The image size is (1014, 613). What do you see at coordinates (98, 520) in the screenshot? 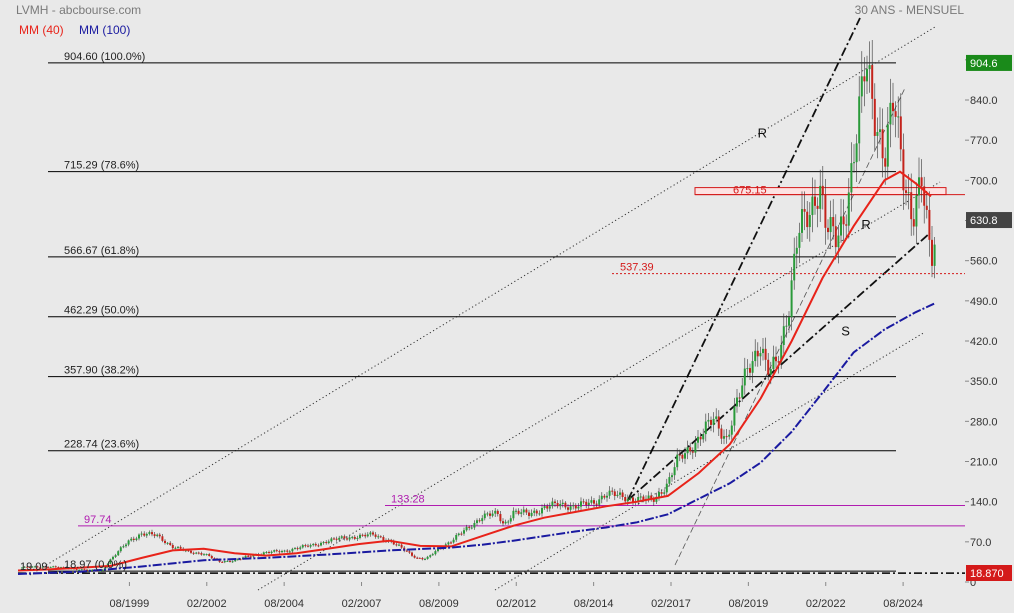
I see `level-label-magenta: 97.74` at bounding box center [98, 520].